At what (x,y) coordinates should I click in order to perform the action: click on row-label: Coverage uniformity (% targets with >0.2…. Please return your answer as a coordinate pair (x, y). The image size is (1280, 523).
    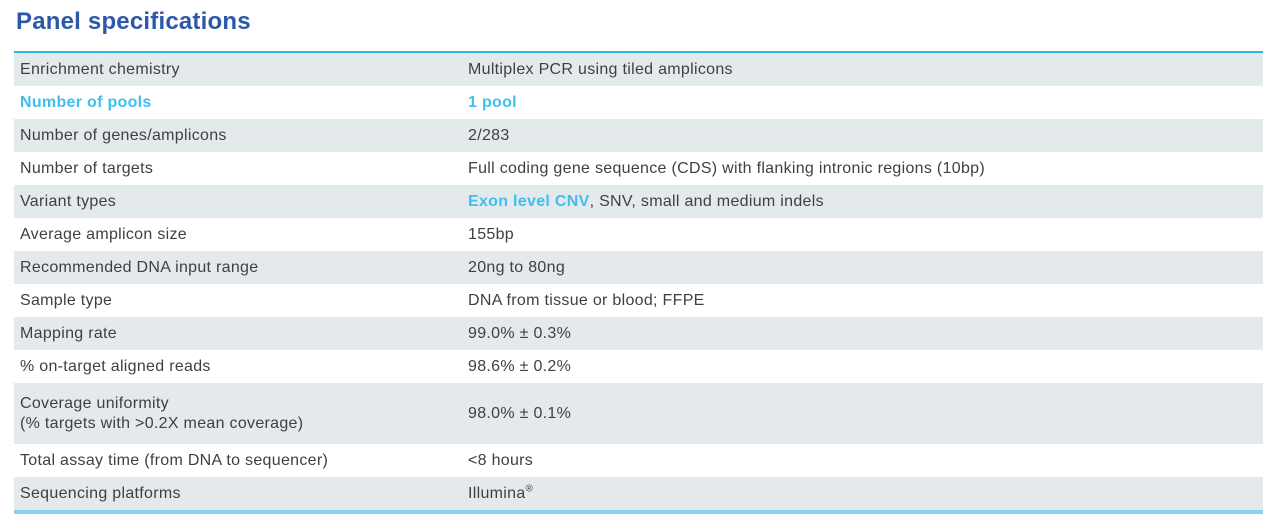
    Looking at the image, I should click on (241, 414).